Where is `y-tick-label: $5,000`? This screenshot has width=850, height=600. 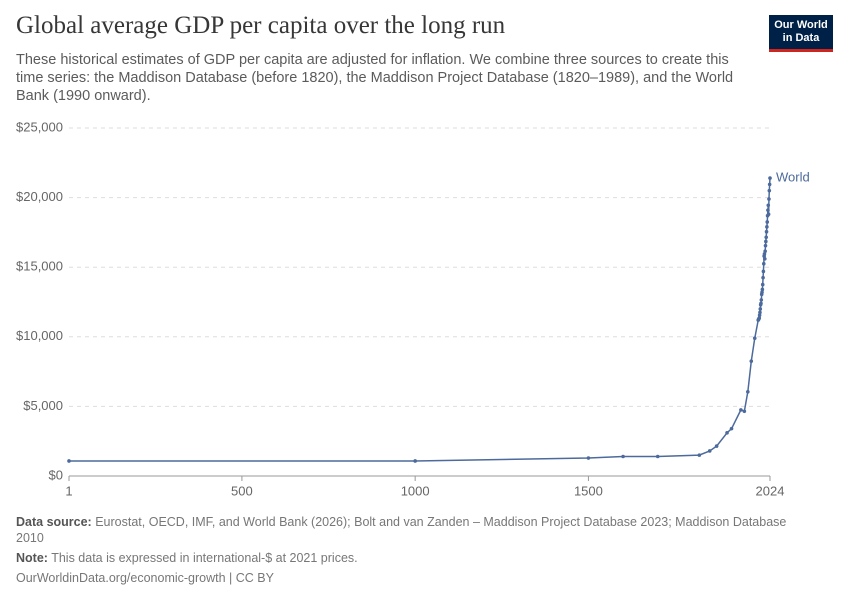 y-tick-label: $5,000 is located at coordinates (43, 405).